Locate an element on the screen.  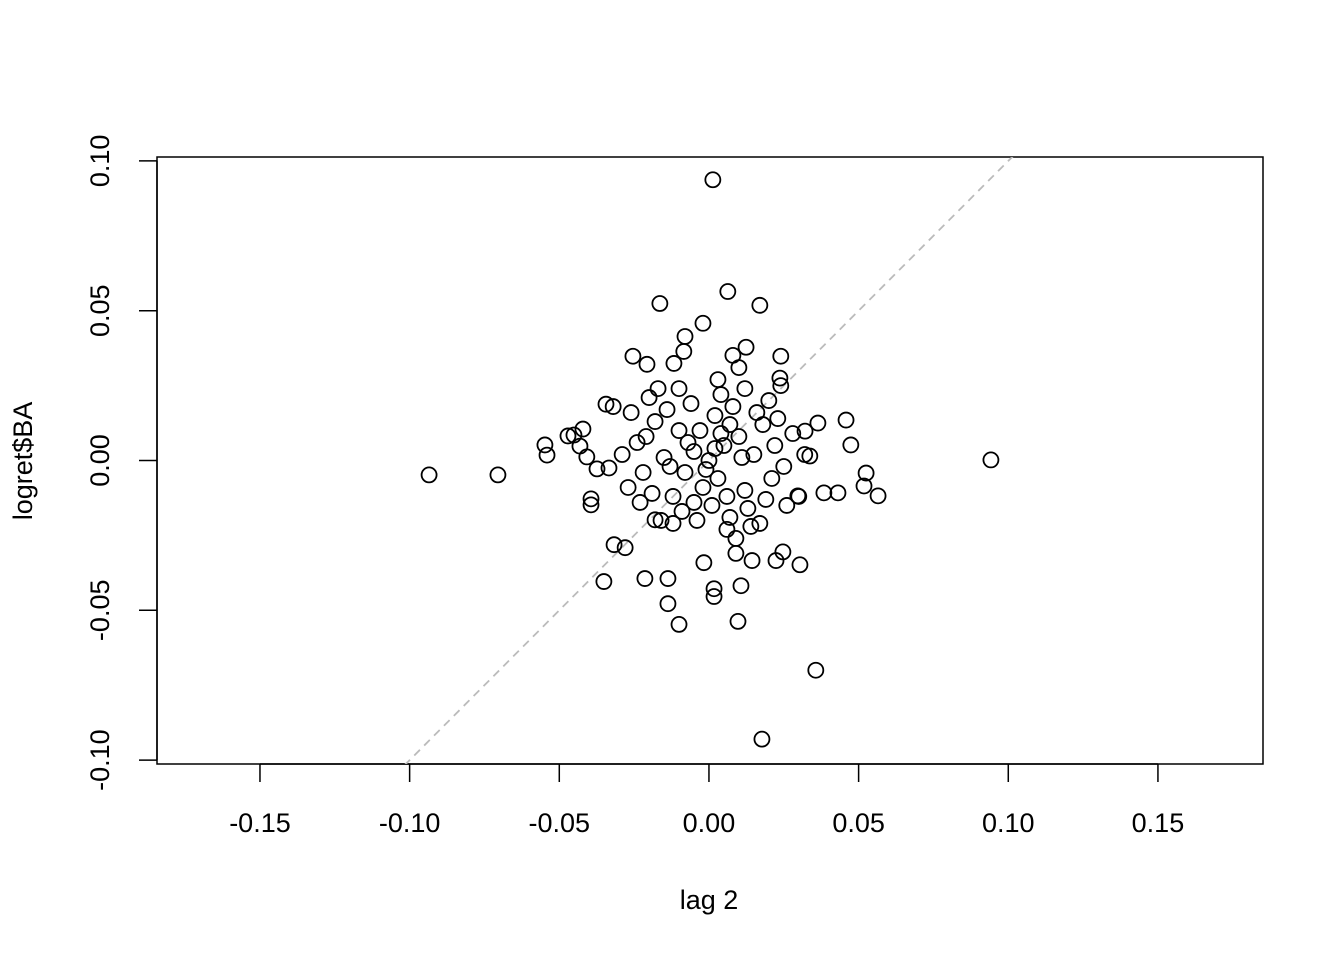
x-tick-label: 0.05 is located at coordinates (858, 823).